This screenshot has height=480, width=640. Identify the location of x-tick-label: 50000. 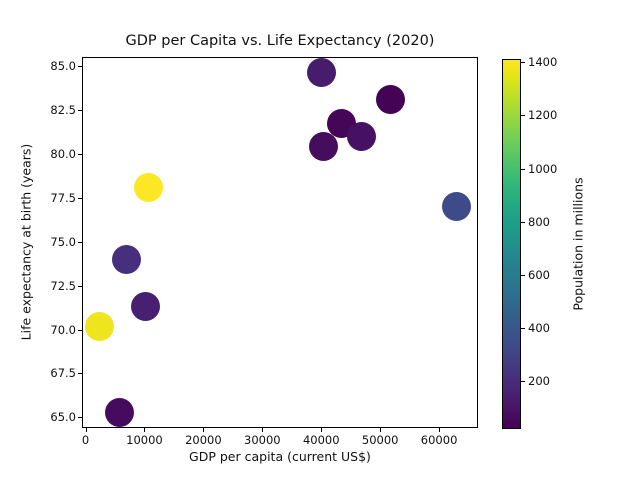
(380, 440).